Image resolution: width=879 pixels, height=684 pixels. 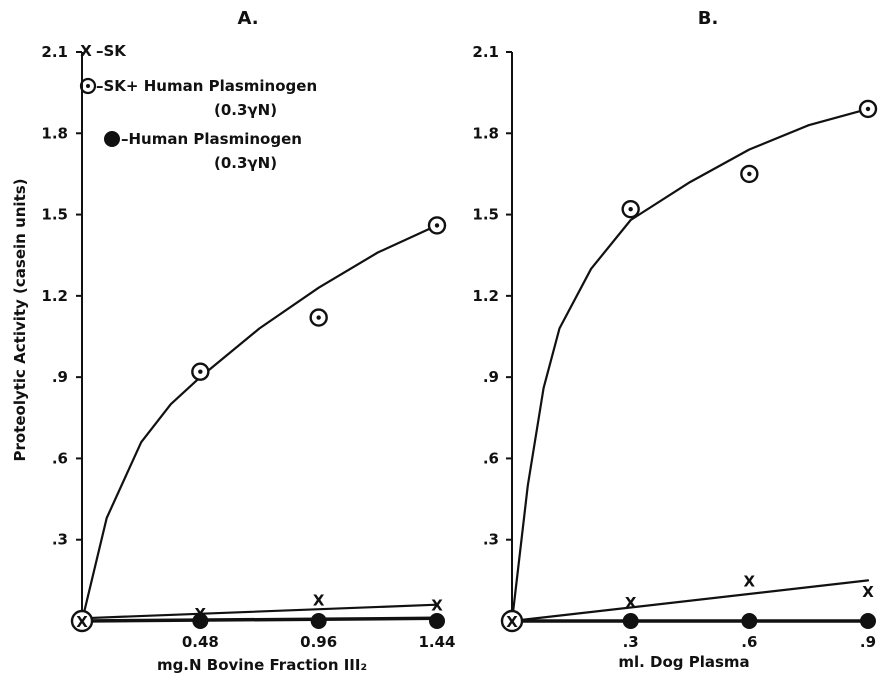 I want to click on legend-sublabel-plasminogen: (0.3γN), so click(x=245, y=163).